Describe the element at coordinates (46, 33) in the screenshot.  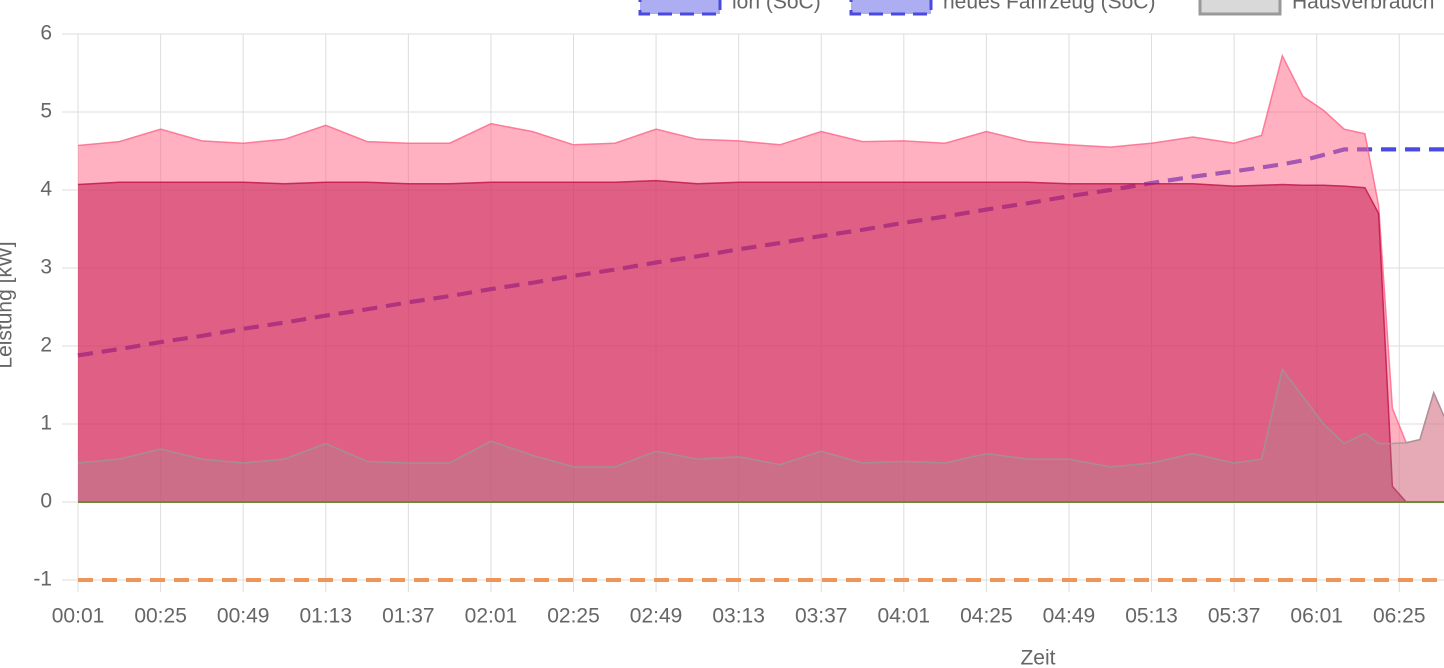
I see `y-tick-label: 6` at that location.